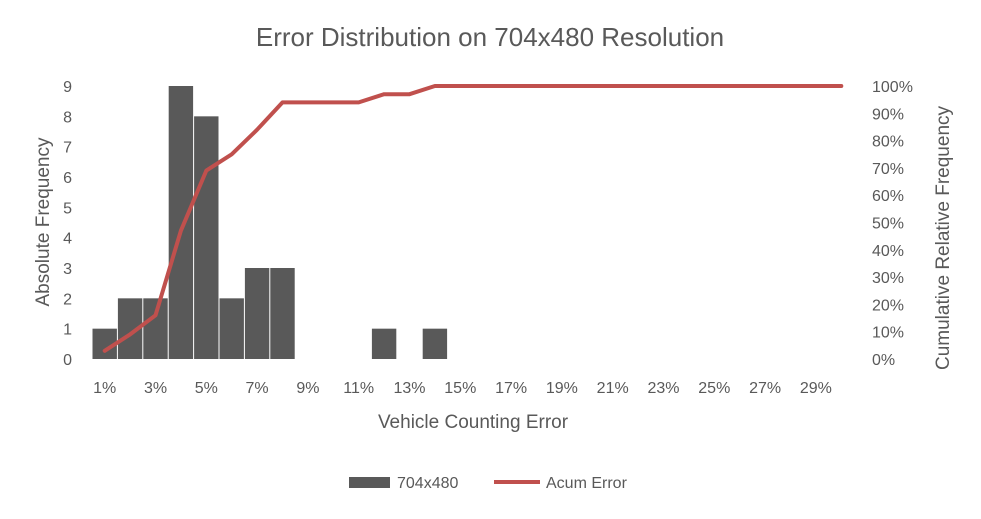 The height and width of the screenshot is (519, 981). I want to click on x-tick-label: 29%, so click(816, 388).